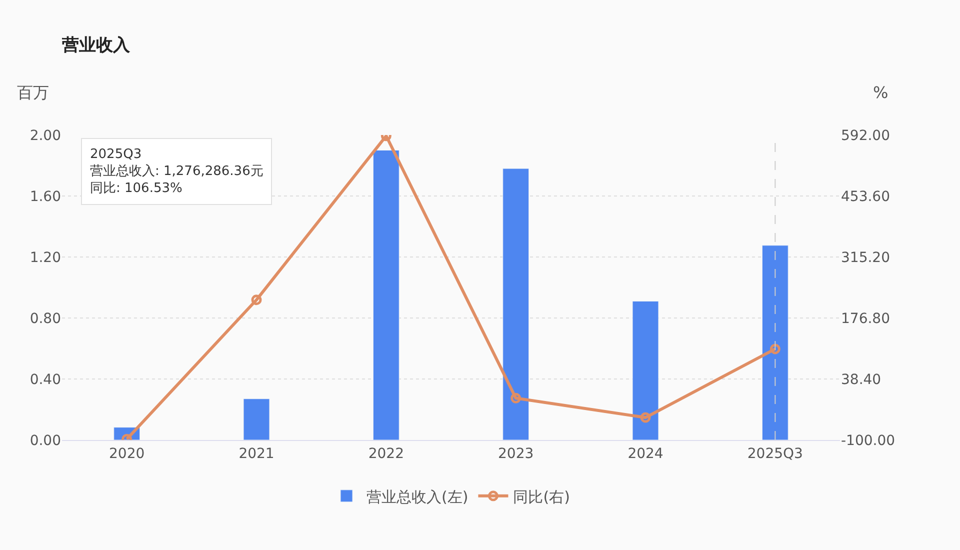 This screenshot has width=960, height=550. Describe the element at coordinates (880, 92) in the screenshot. I see `y2-axis-title: %` at that location.